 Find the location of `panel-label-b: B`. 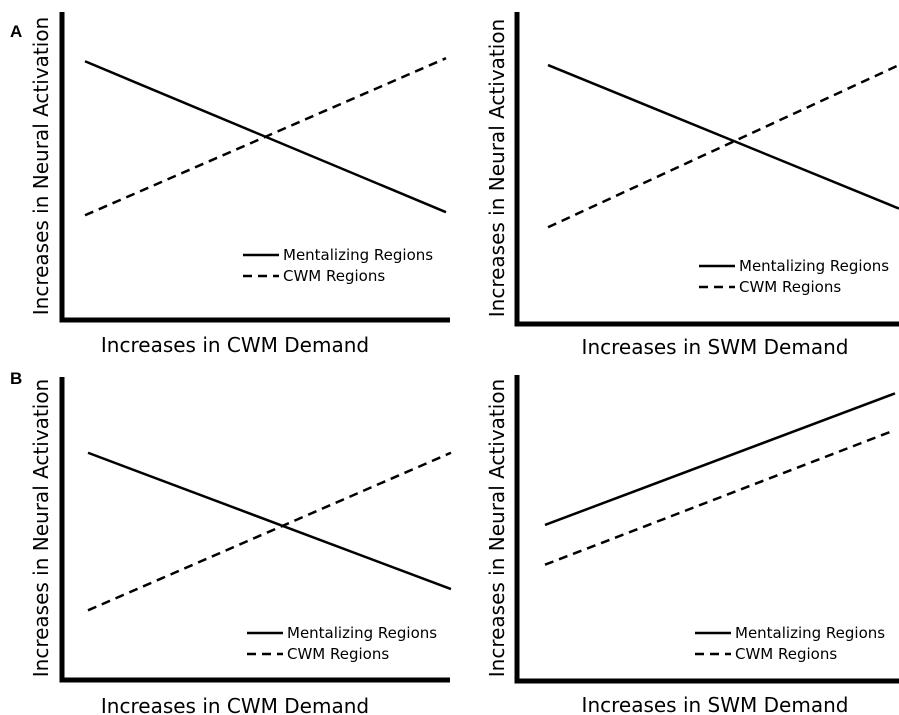

panel-label-b: B is located at coordinates (16, 378).